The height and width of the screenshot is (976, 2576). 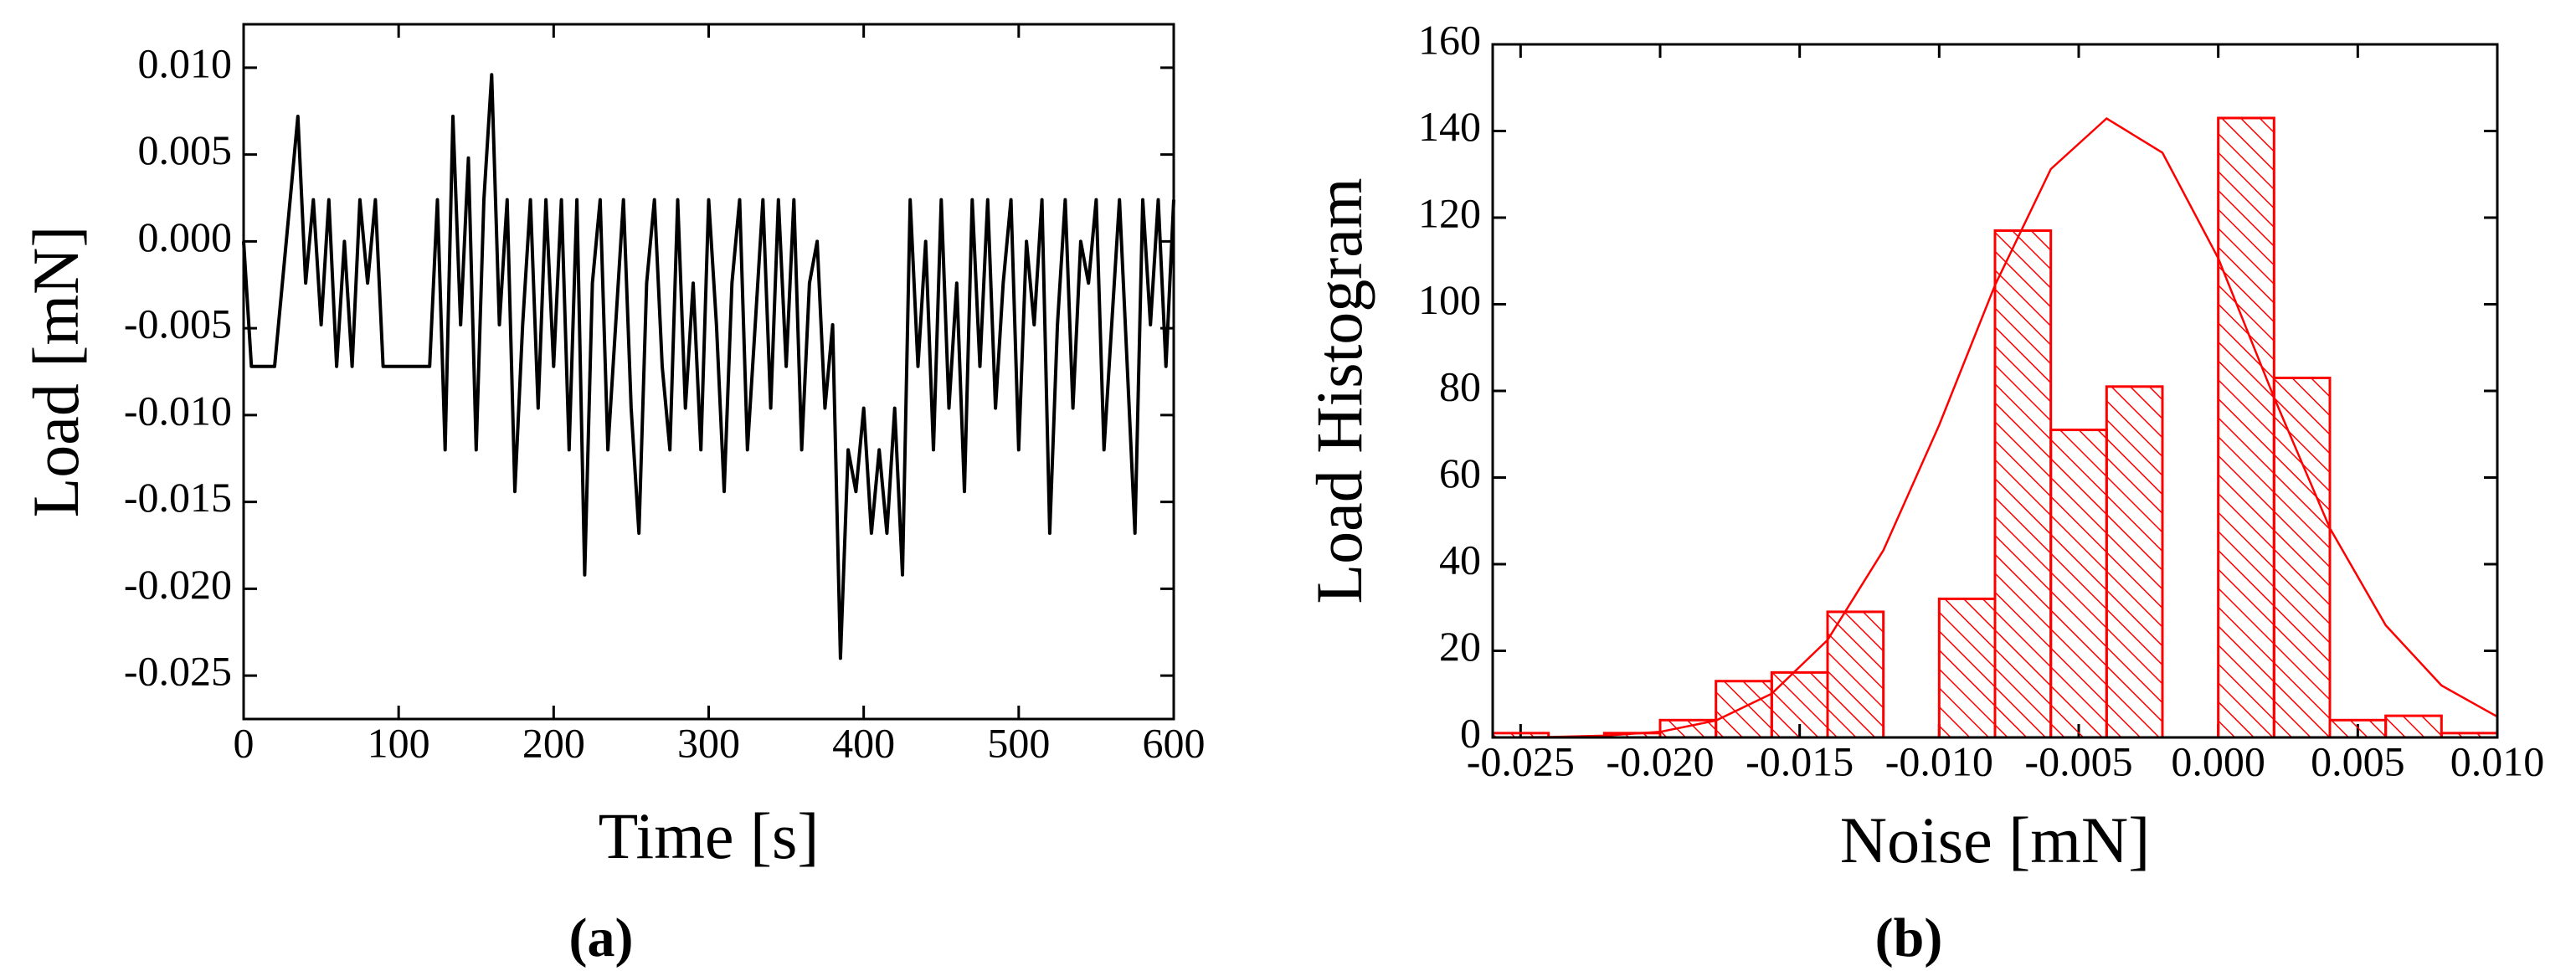 What do you see at coordinates (399, 742) in the screenshot?
I see `x-tick-label: 100` at bounding box center [399, 742].